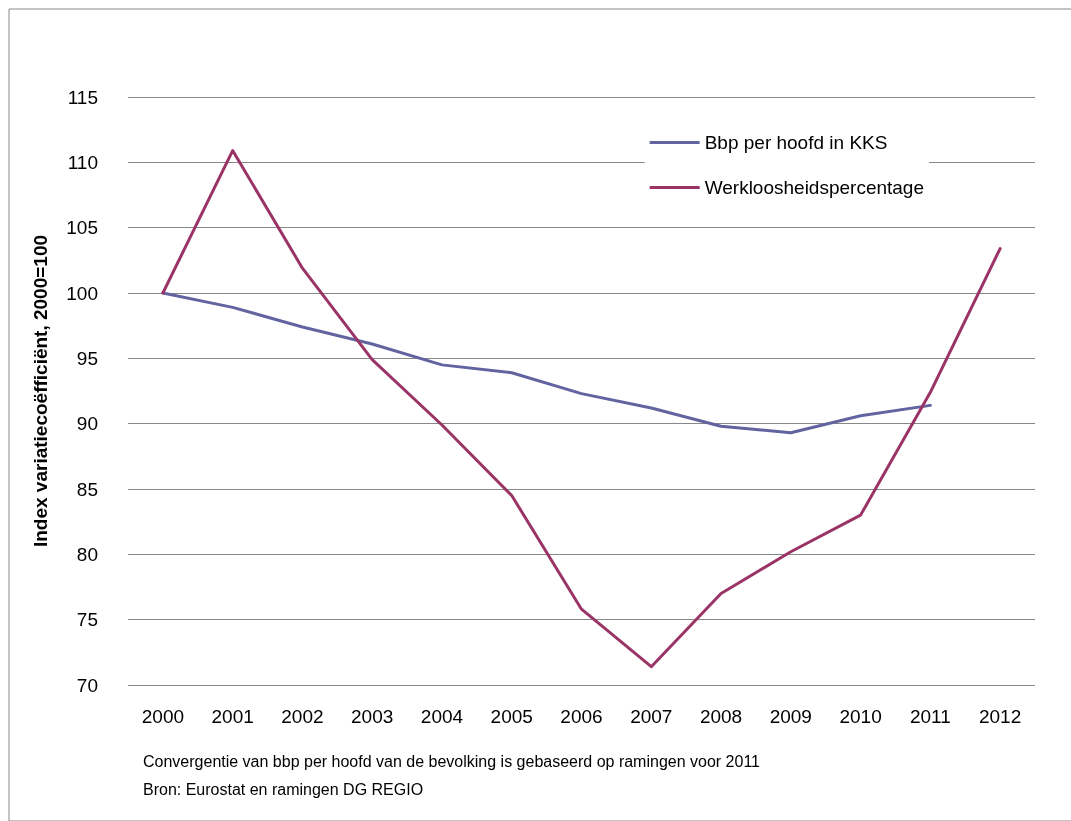  I want to click on x-tick-label: 2008, so click(721, 716).